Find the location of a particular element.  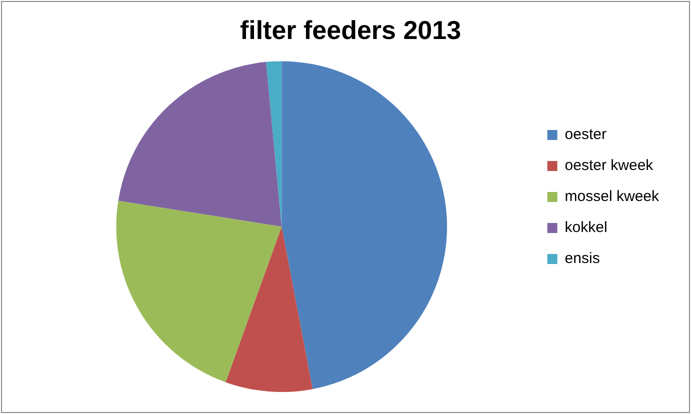

legend-label: kokkel is located at coordinates (586, 227).